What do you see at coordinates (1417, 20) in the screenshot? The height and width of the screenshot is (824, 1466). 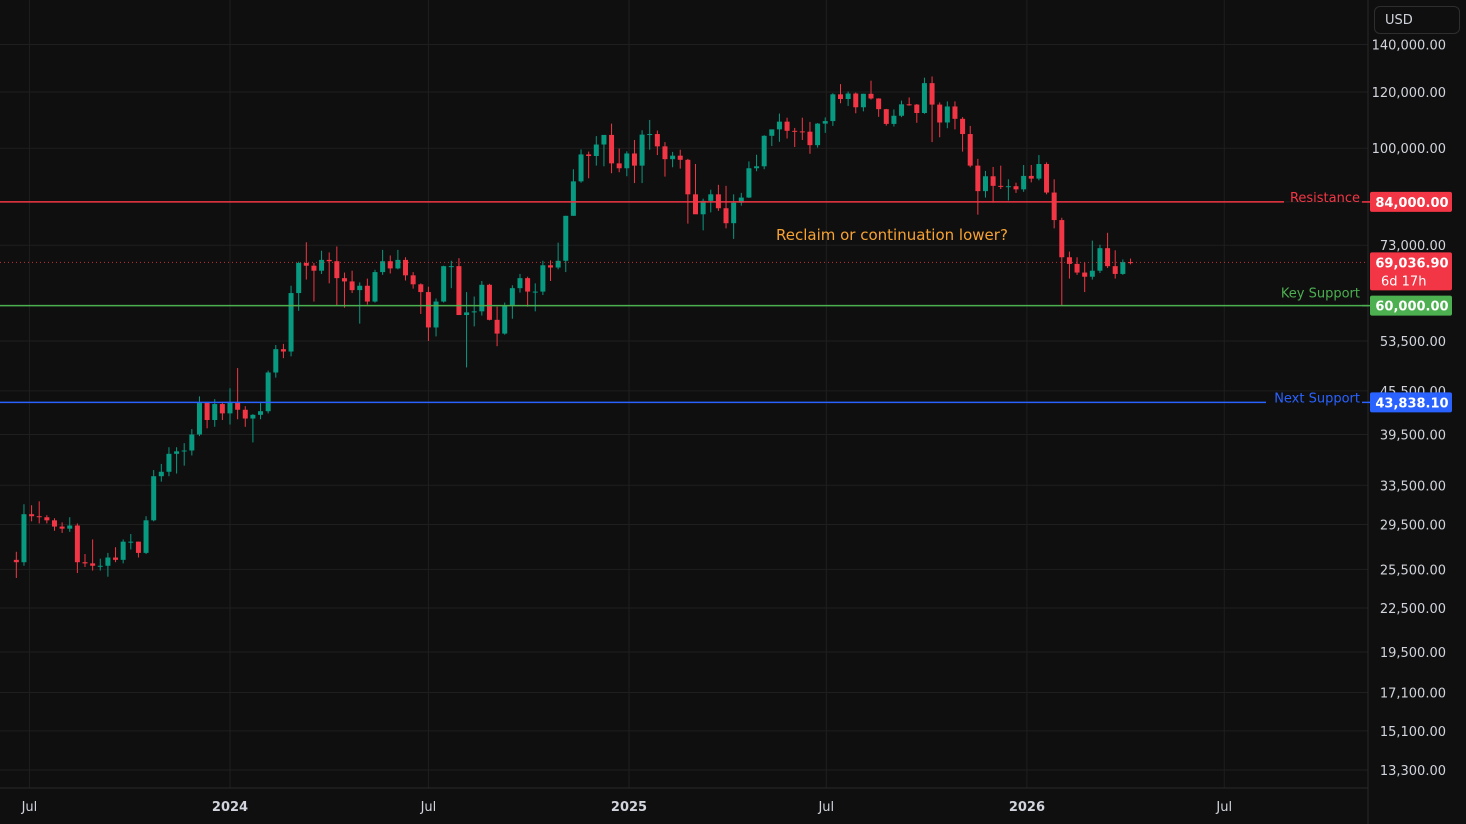 I see `currency-button: USD` at bounding box center [1417, 20].